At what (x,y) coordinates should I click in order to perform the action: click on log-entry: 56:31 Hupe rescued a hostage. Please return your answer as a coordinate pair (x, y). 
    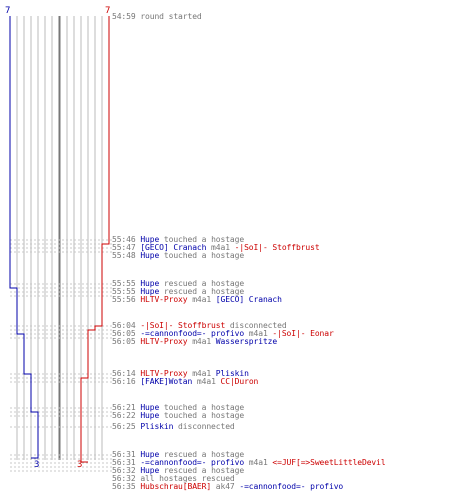
    Looking at the image, I should click on (178, 454).